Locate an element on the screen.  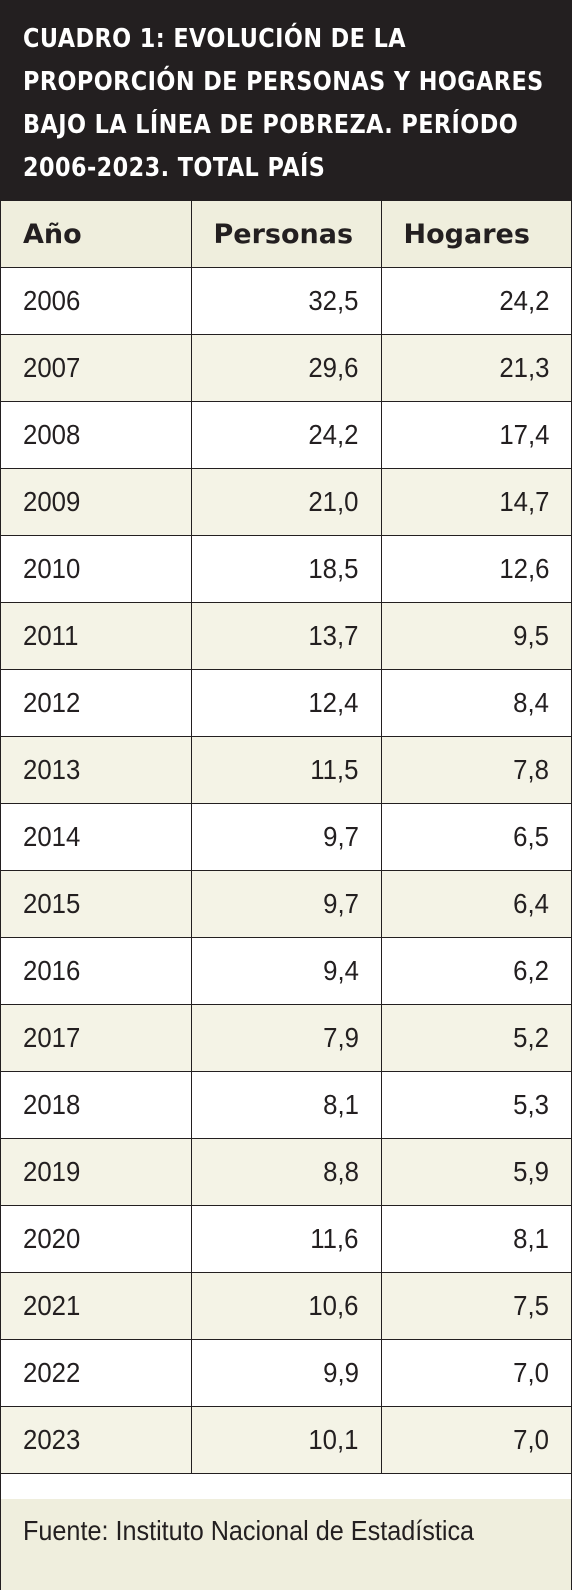
table-row: 2020 11,6 8,1 is located at coordinates (286, 1239).